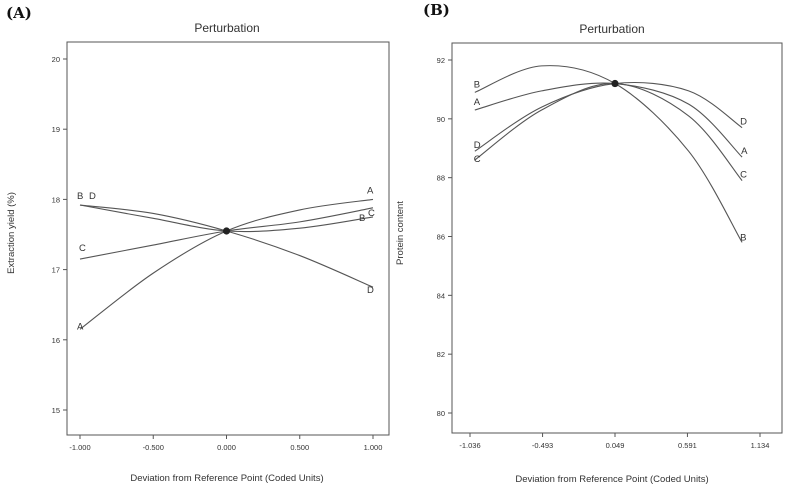  What do you see at coordinates (441, 413) in the screenshot?
I see `panel-b-ytick-label: 80` at bounding box center [441, 413].